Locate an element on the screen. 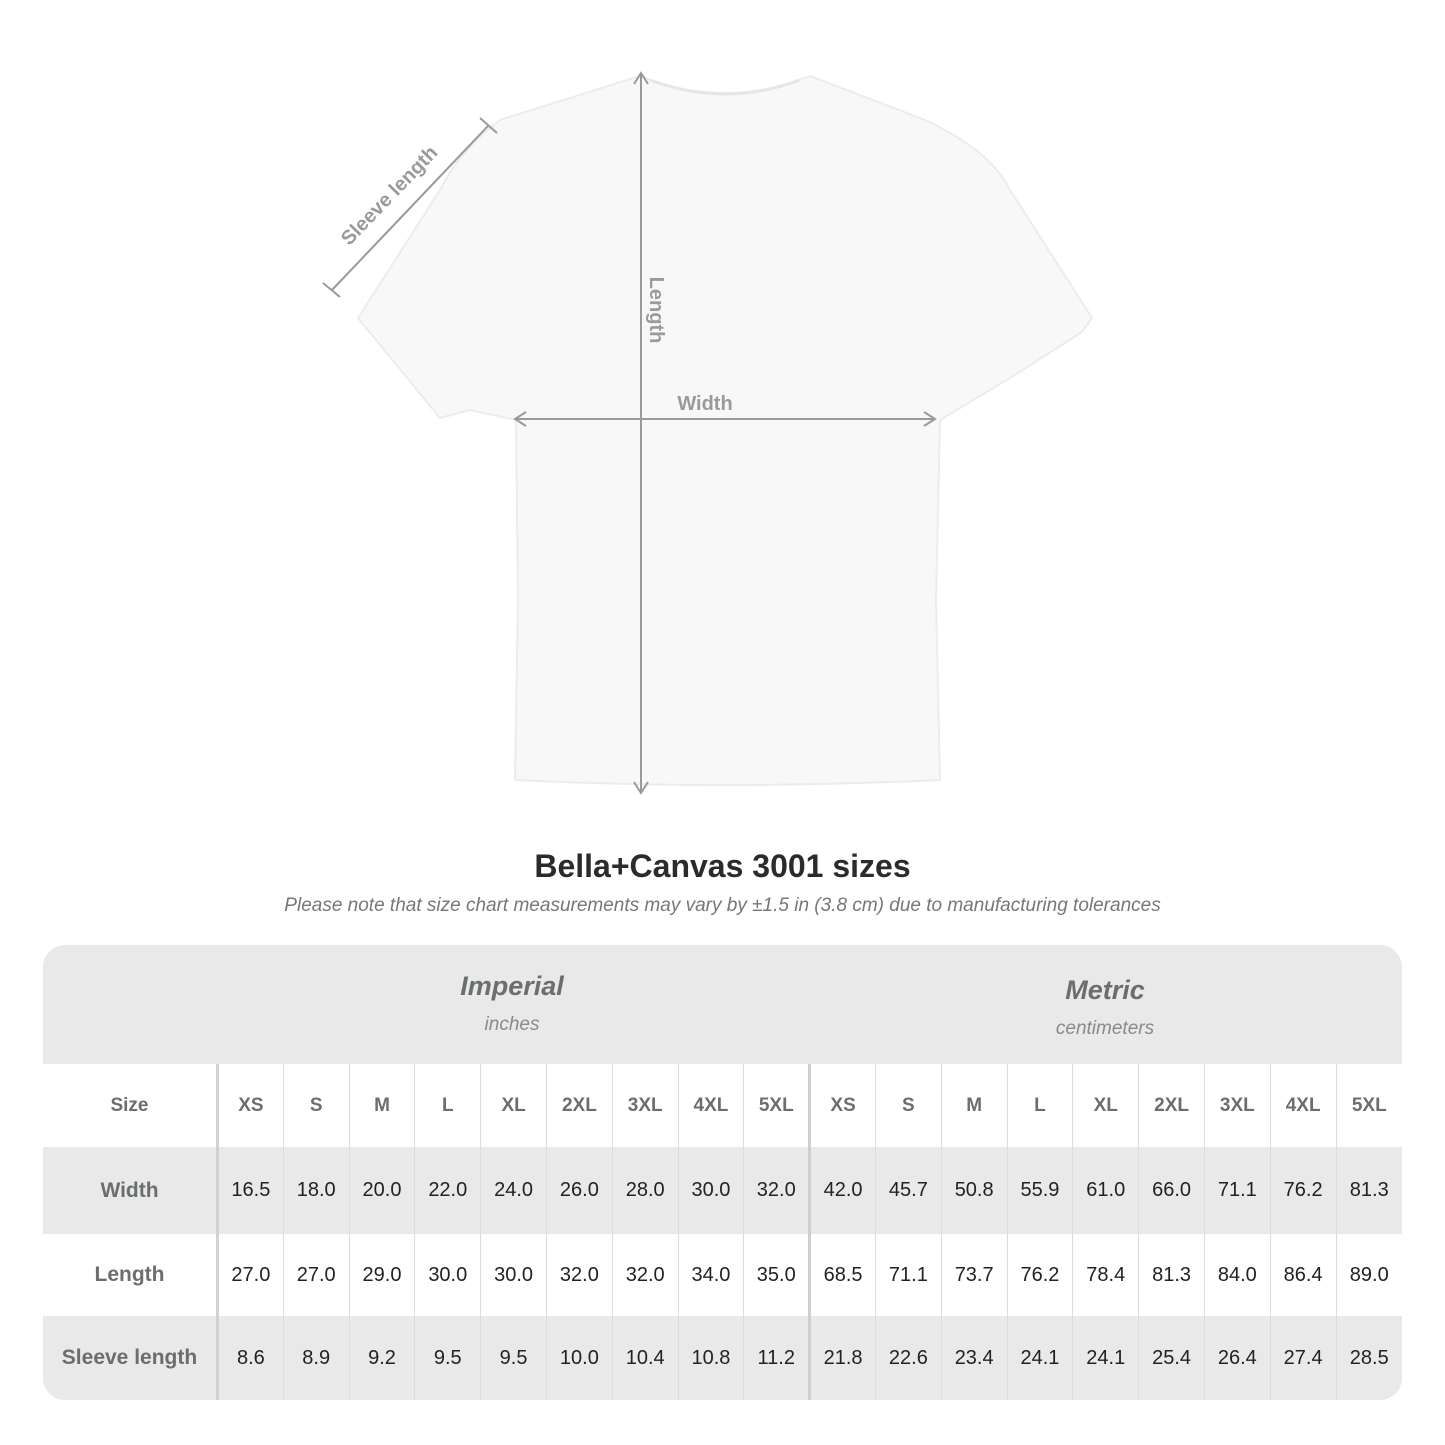 The image size is (1445, 1445). table-cell: 45.7 is located at coordinates (908, 1190).